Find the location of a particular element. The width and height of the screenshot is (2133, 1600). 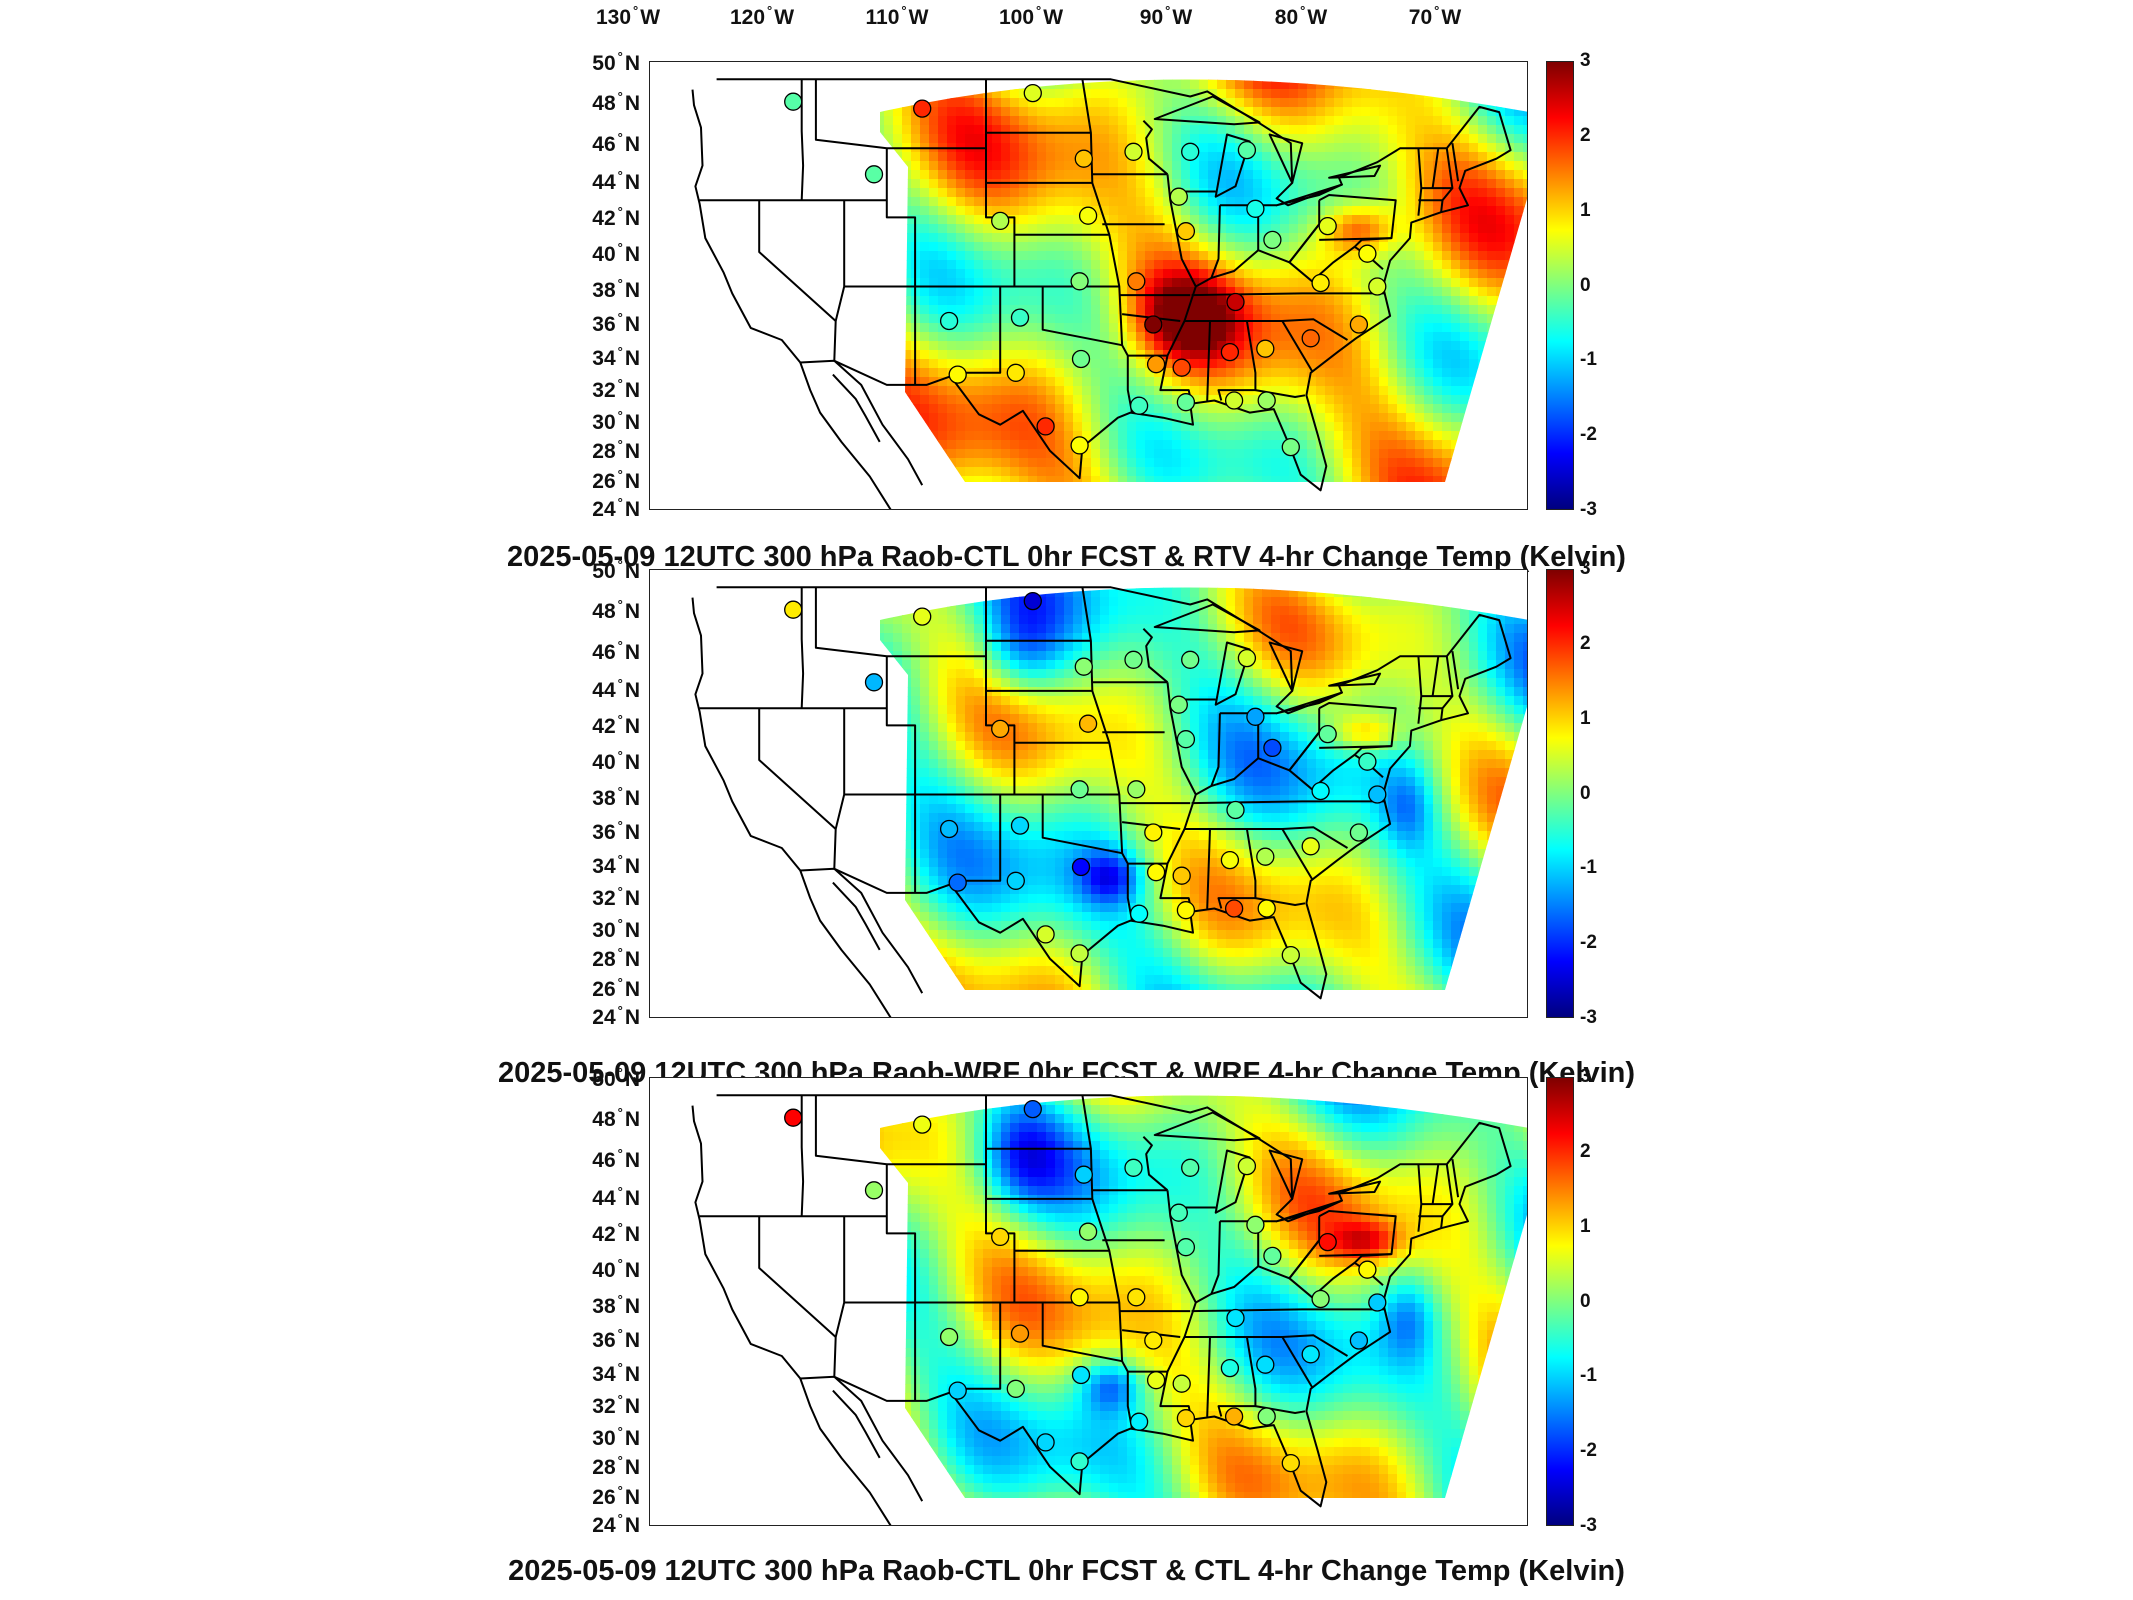

longitude-label: 100 °W is located at coordinates (1031, 16).